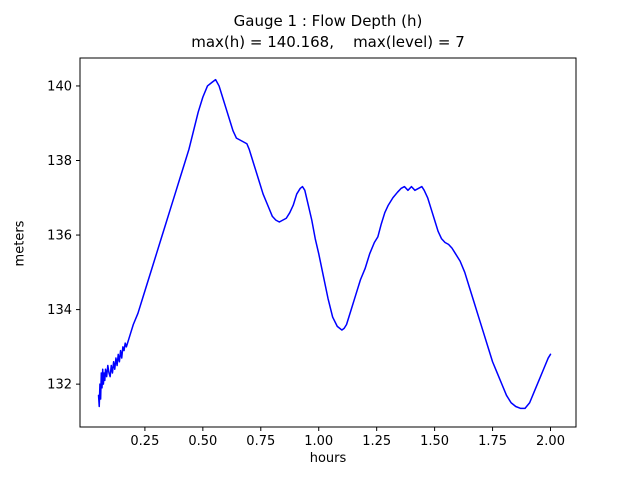 Image resolution: width=640 pixels, height=480 pixels. What do you see at coordinates (59, 385) in the screenshot?
I see `y-tick-label: 132` at bounding box center [59, 385].